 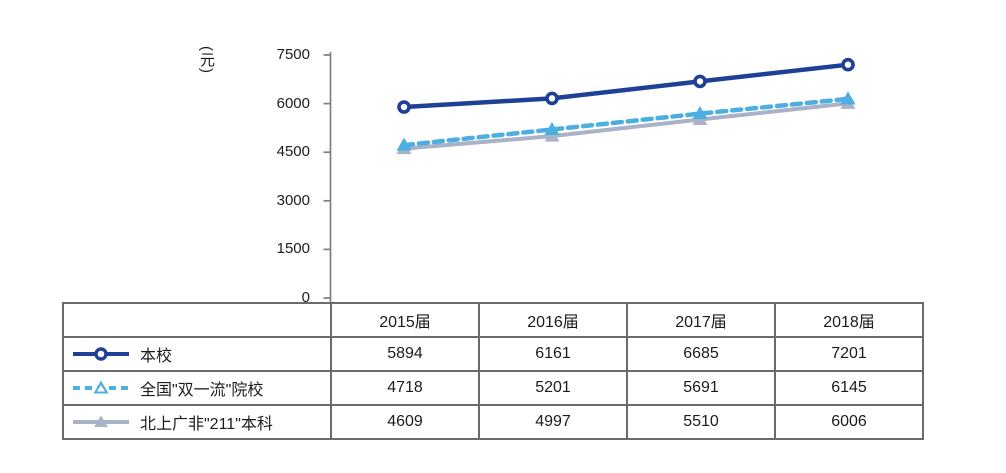 I want to click on table-cell: 4609, so click(x=405, y=422).